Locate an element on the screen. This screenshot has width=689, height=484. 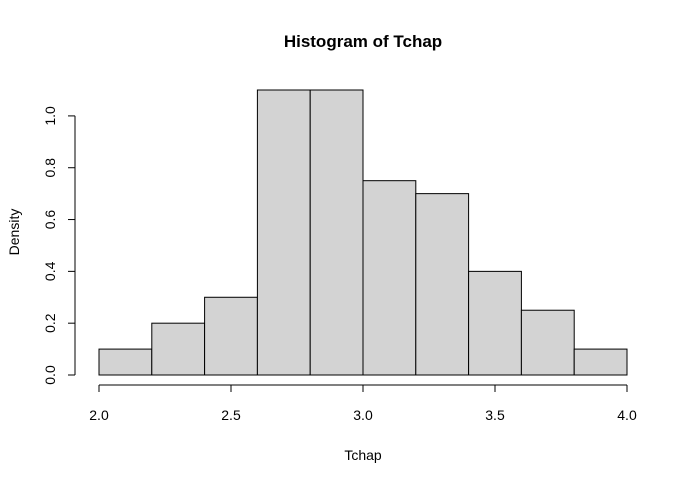
x-tick-label: 2.0 is located at coordinates (99, 415).